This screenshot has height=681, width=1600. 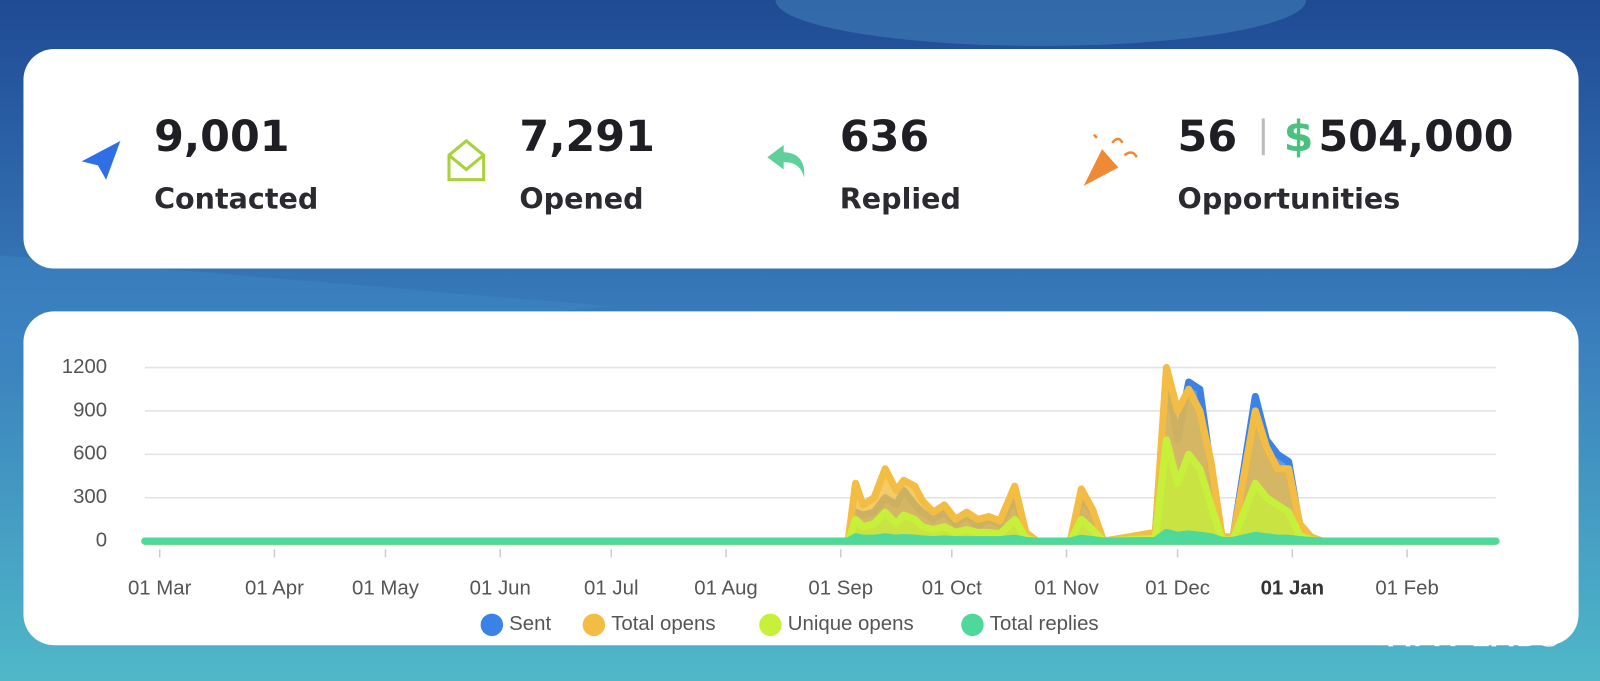 What do you see at coordinates (386, 588) in the screenshot?
I see `x-tick-label: 01 May` at bounding box center [386, 588].